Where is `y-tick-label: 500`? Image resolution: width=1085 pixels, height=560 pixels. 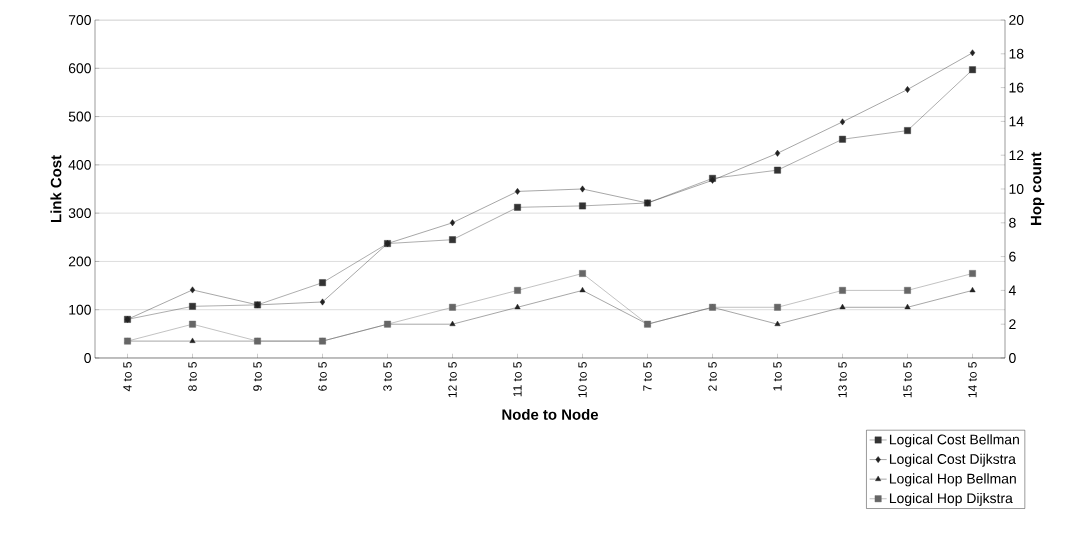
y-tick-label: 500 is located at coordinates (79, 116).